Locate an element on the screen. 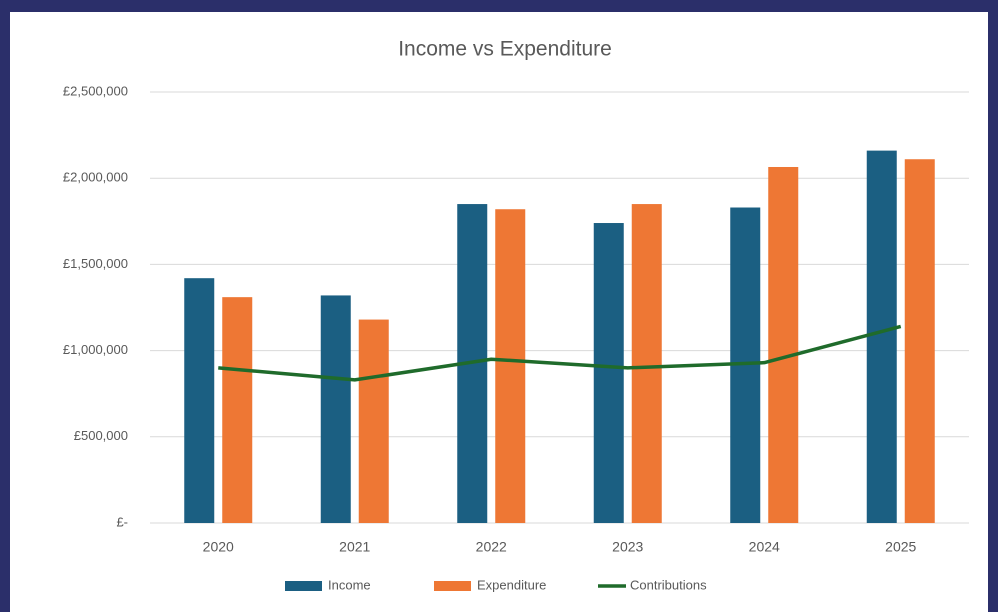 The image size is (998, 612). y-tick-label: £- is located at coordinates (122, 521).